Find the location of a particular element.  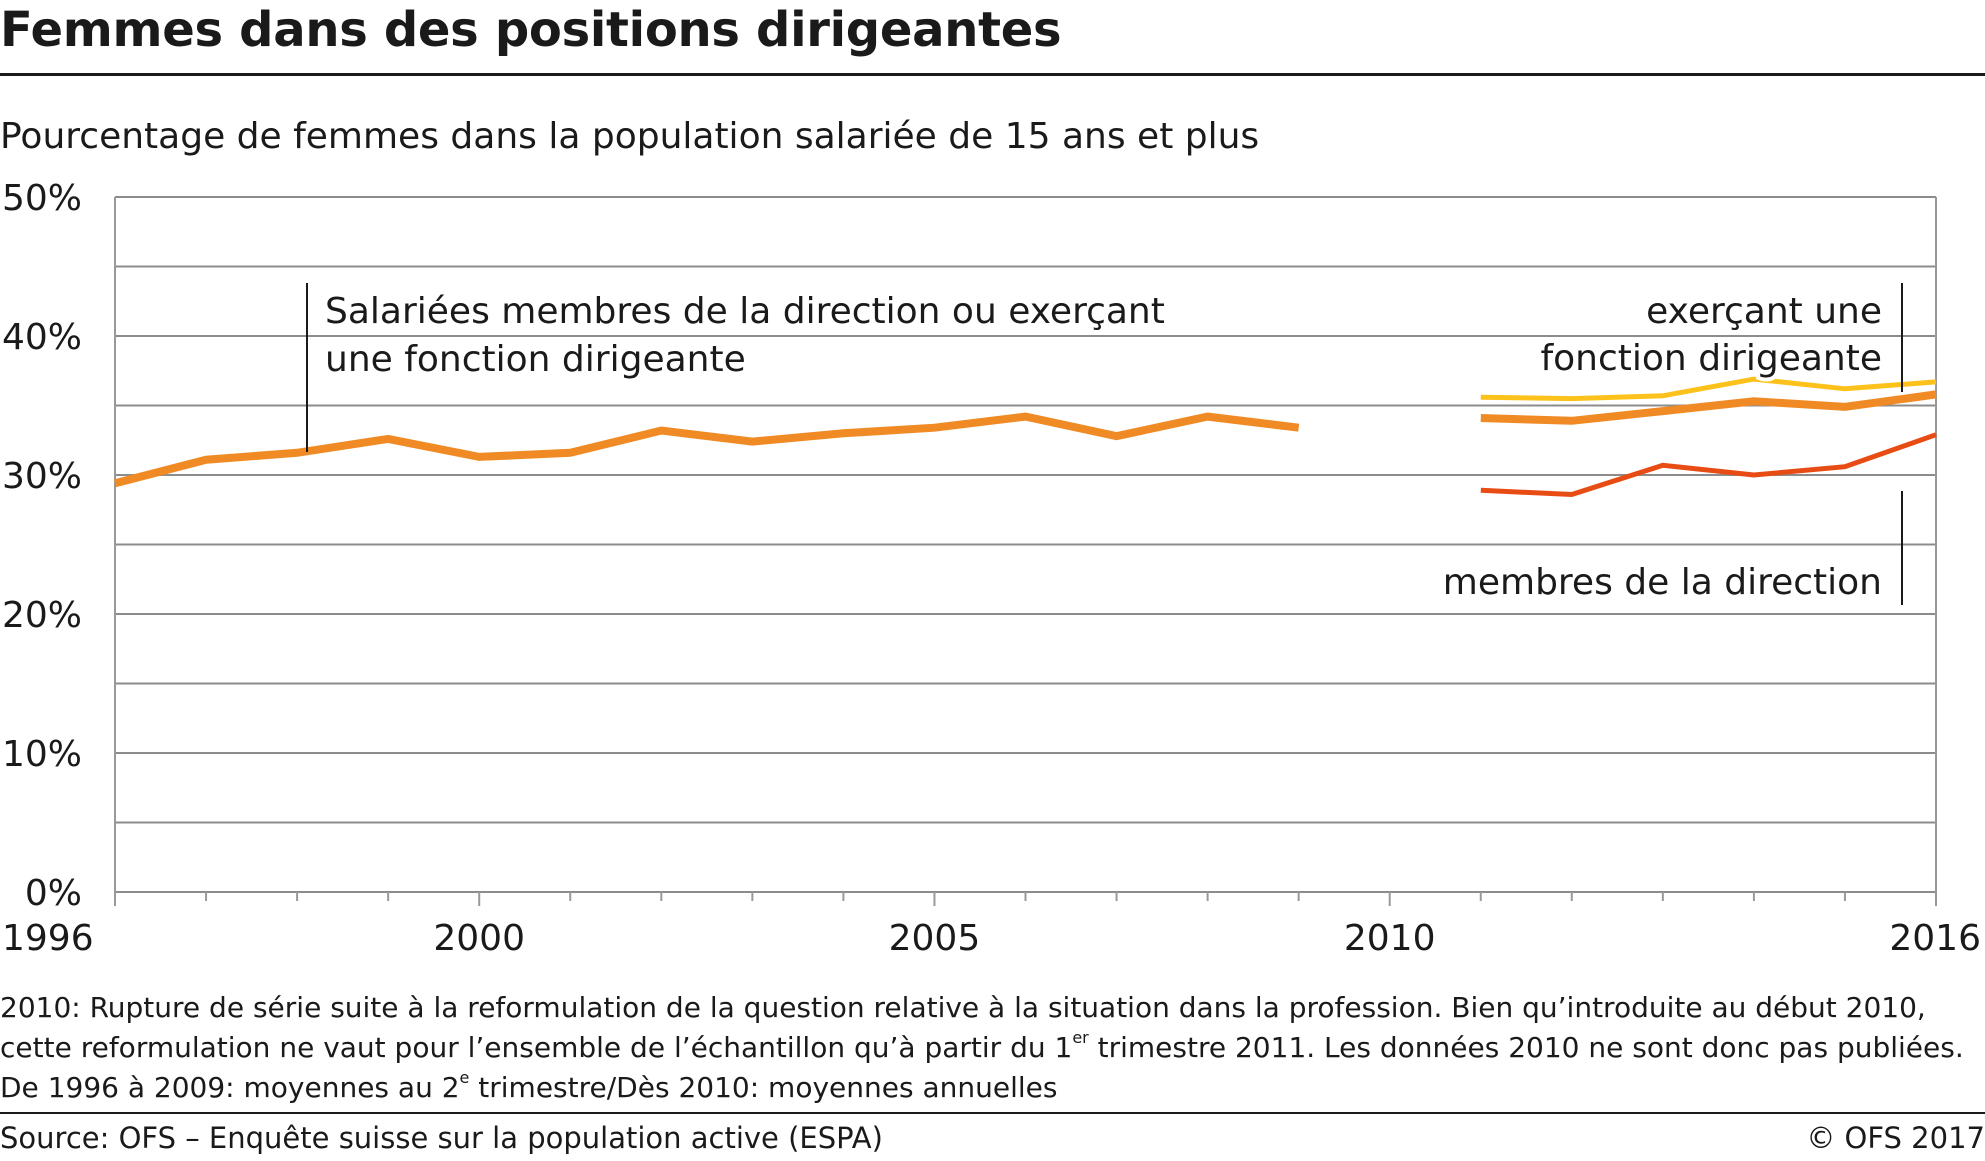

x-tick-label: 2016 is located at coordinates (1935, 938).